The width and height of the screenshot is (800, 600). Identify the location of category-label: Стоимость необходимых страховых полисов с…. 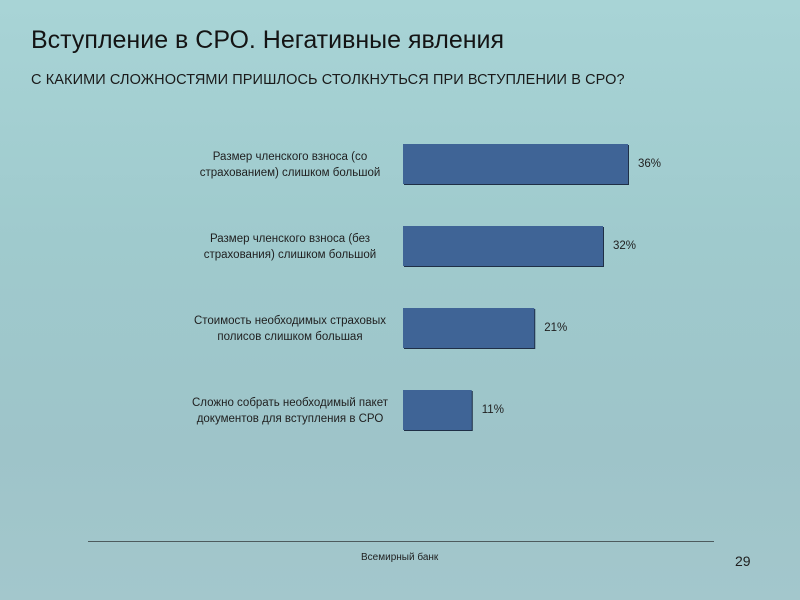
(290, 329).